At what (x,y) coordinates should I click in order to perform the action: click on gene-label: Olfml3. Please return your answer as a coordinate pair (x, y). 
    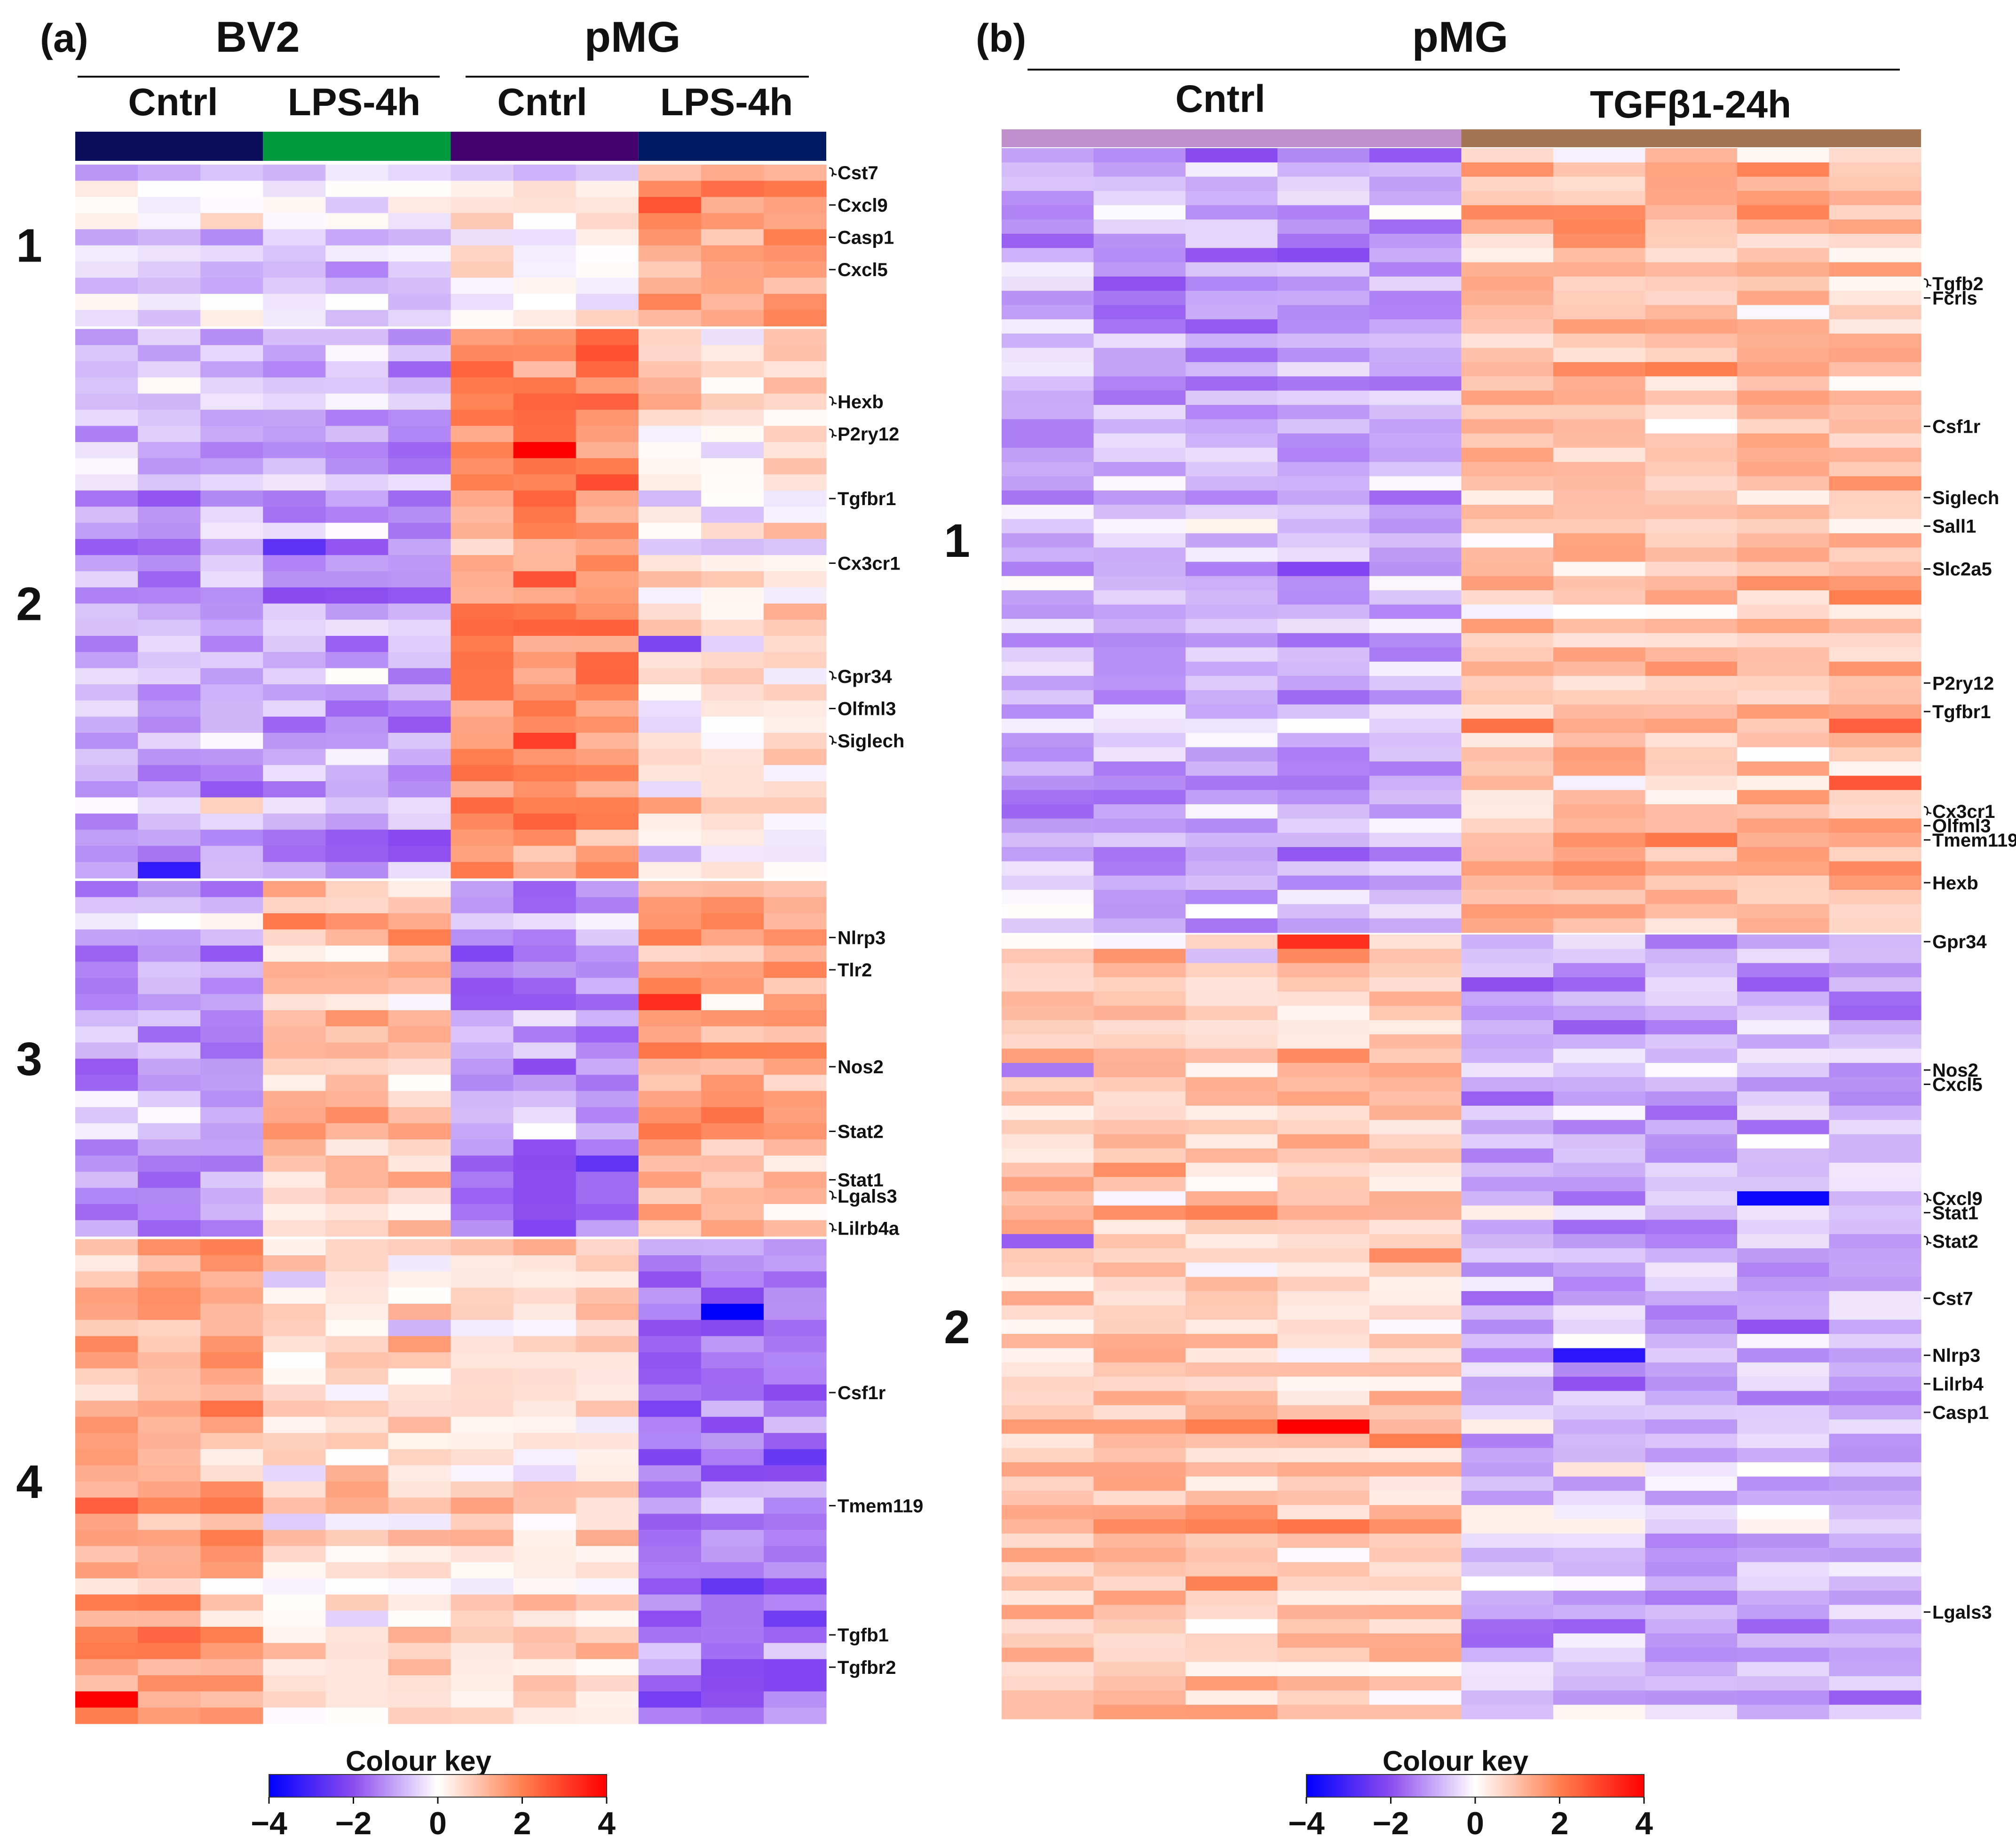
    Looking at the image, I should click on (867, 709).